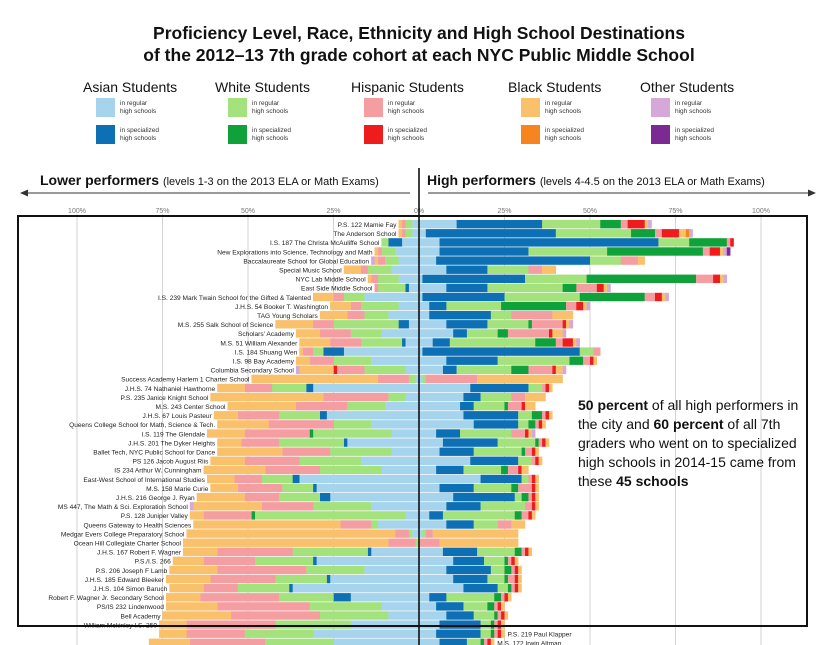 Image resolution: width=838 pixels, height=645 pixels. I want to click on school-label: J.H.S. 216 George J. Ryan, so click(155, 498).